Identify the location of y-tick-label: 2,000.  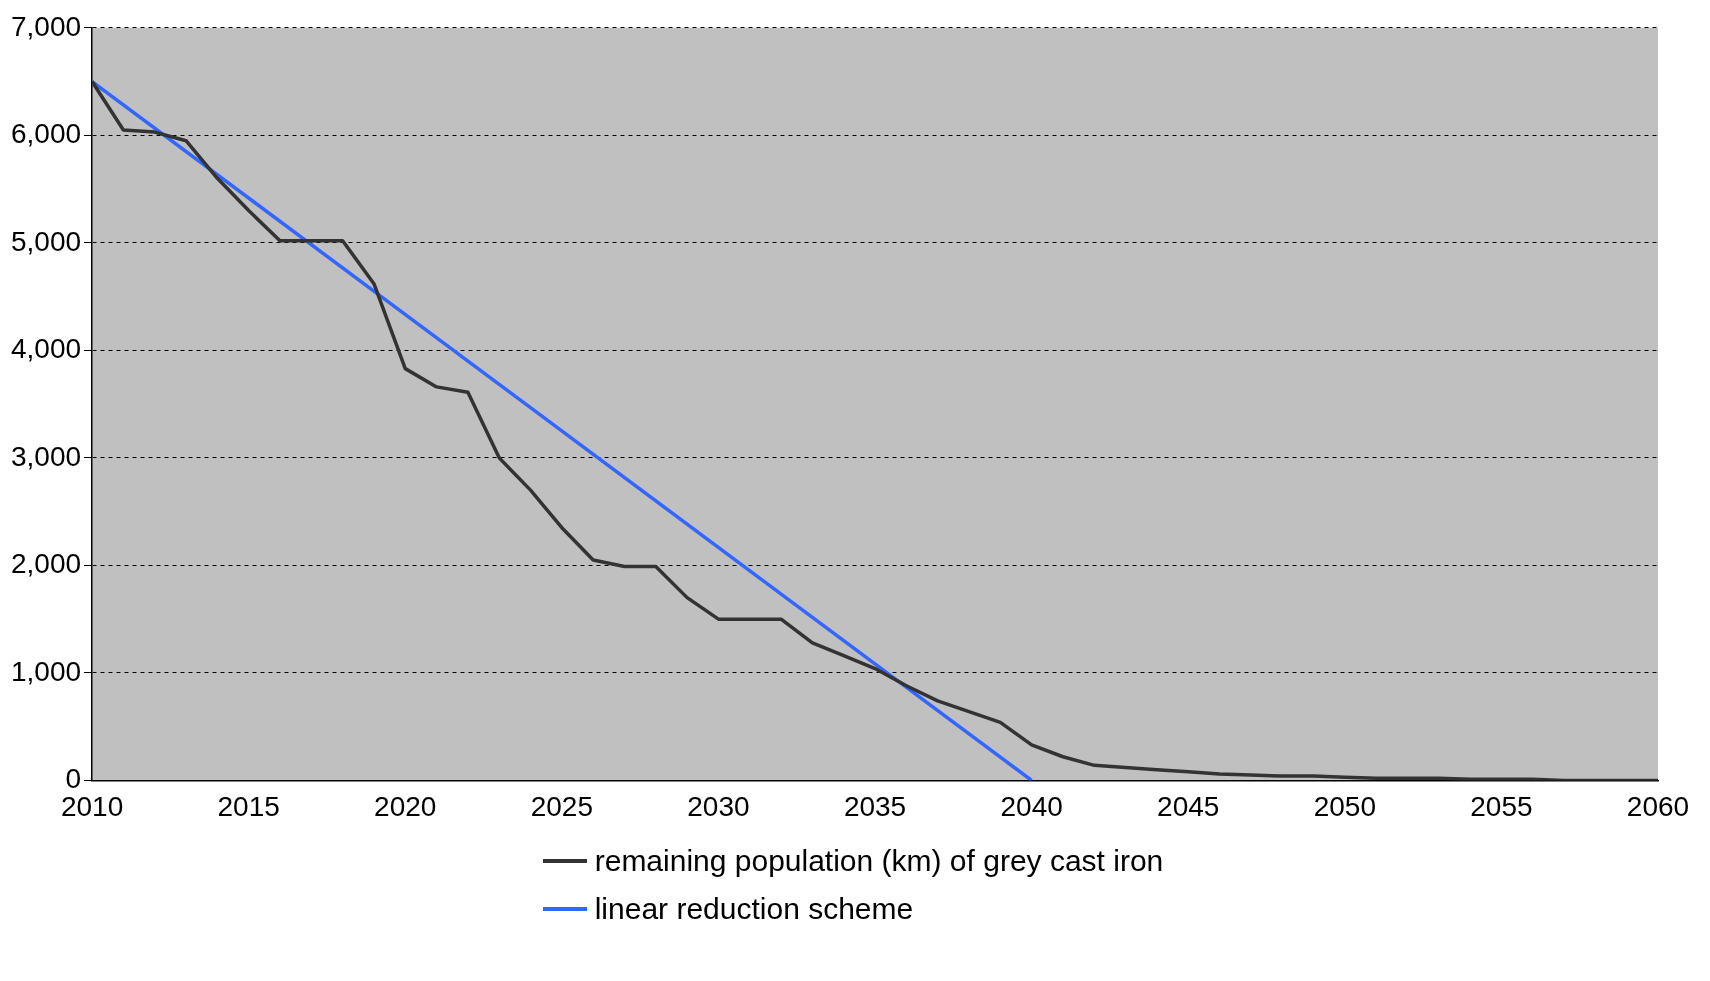
(46, 564).